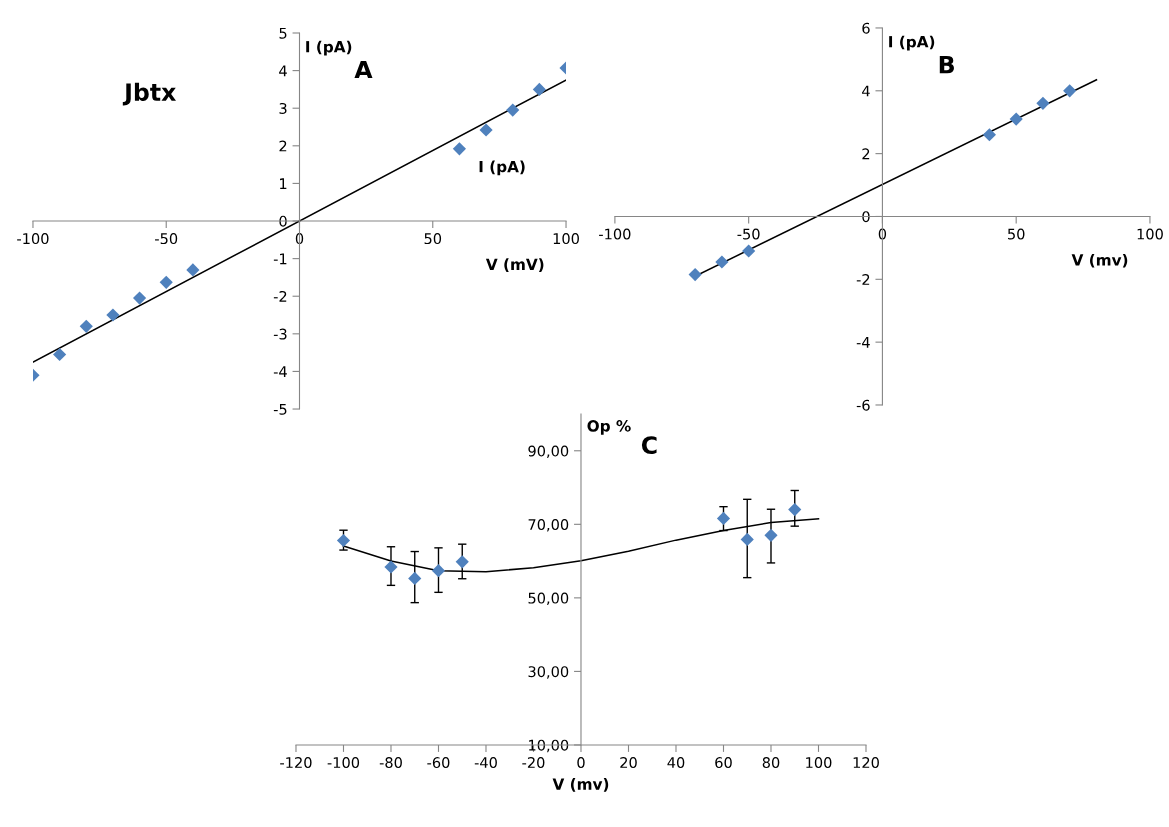 This screenshot has width=1169, height=827. I want to click on text: C, so click(649, 445).